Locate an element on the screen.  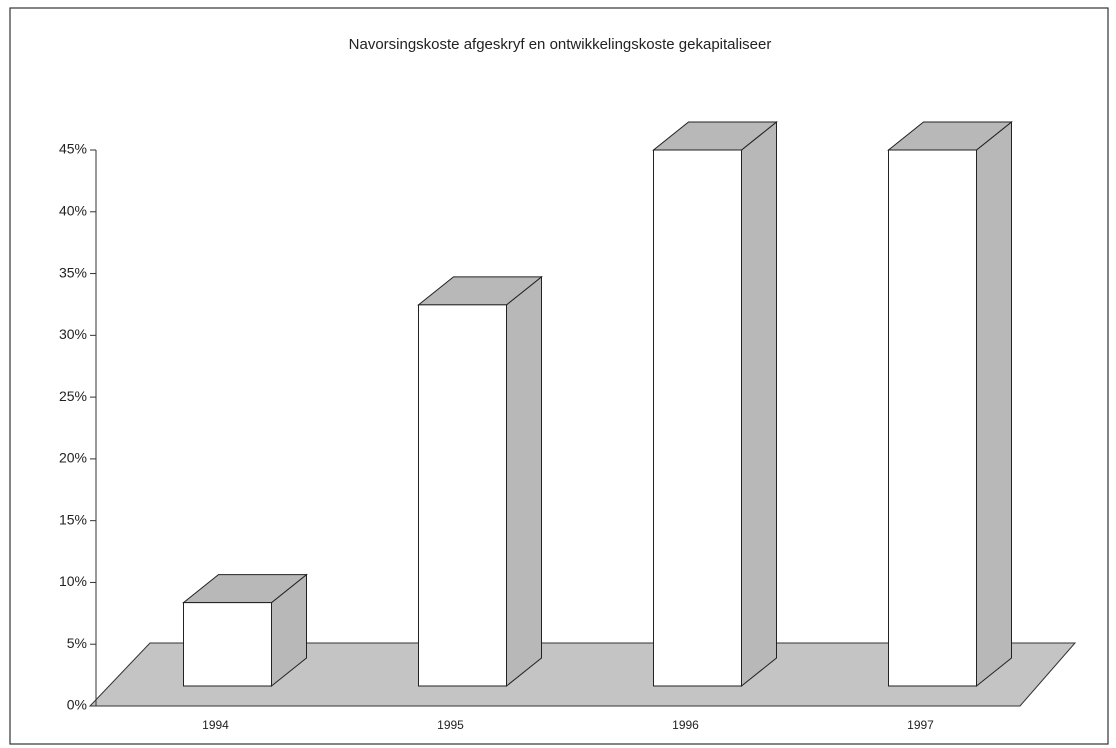
y-tick-label: 25% is located at coordinates (73, 396).